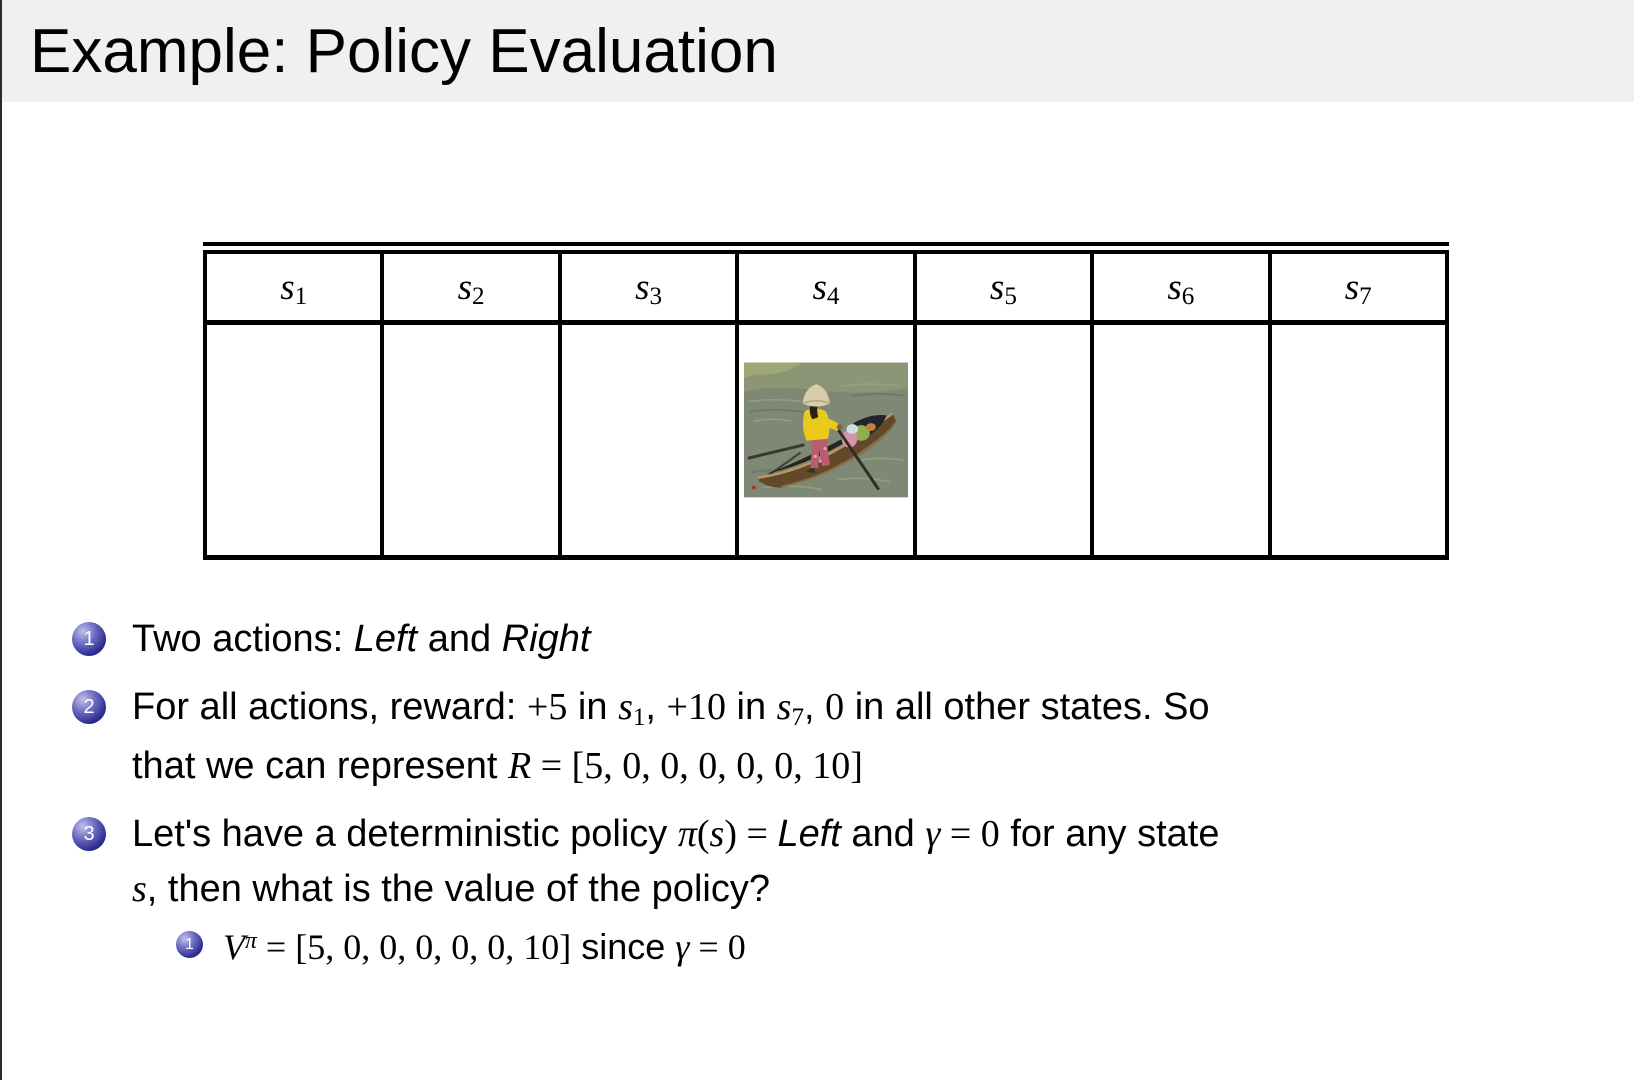 This screenshot has height=1080, width=1634. I want to click on bullet-number-ball-icon: 3, so click(89, 834).